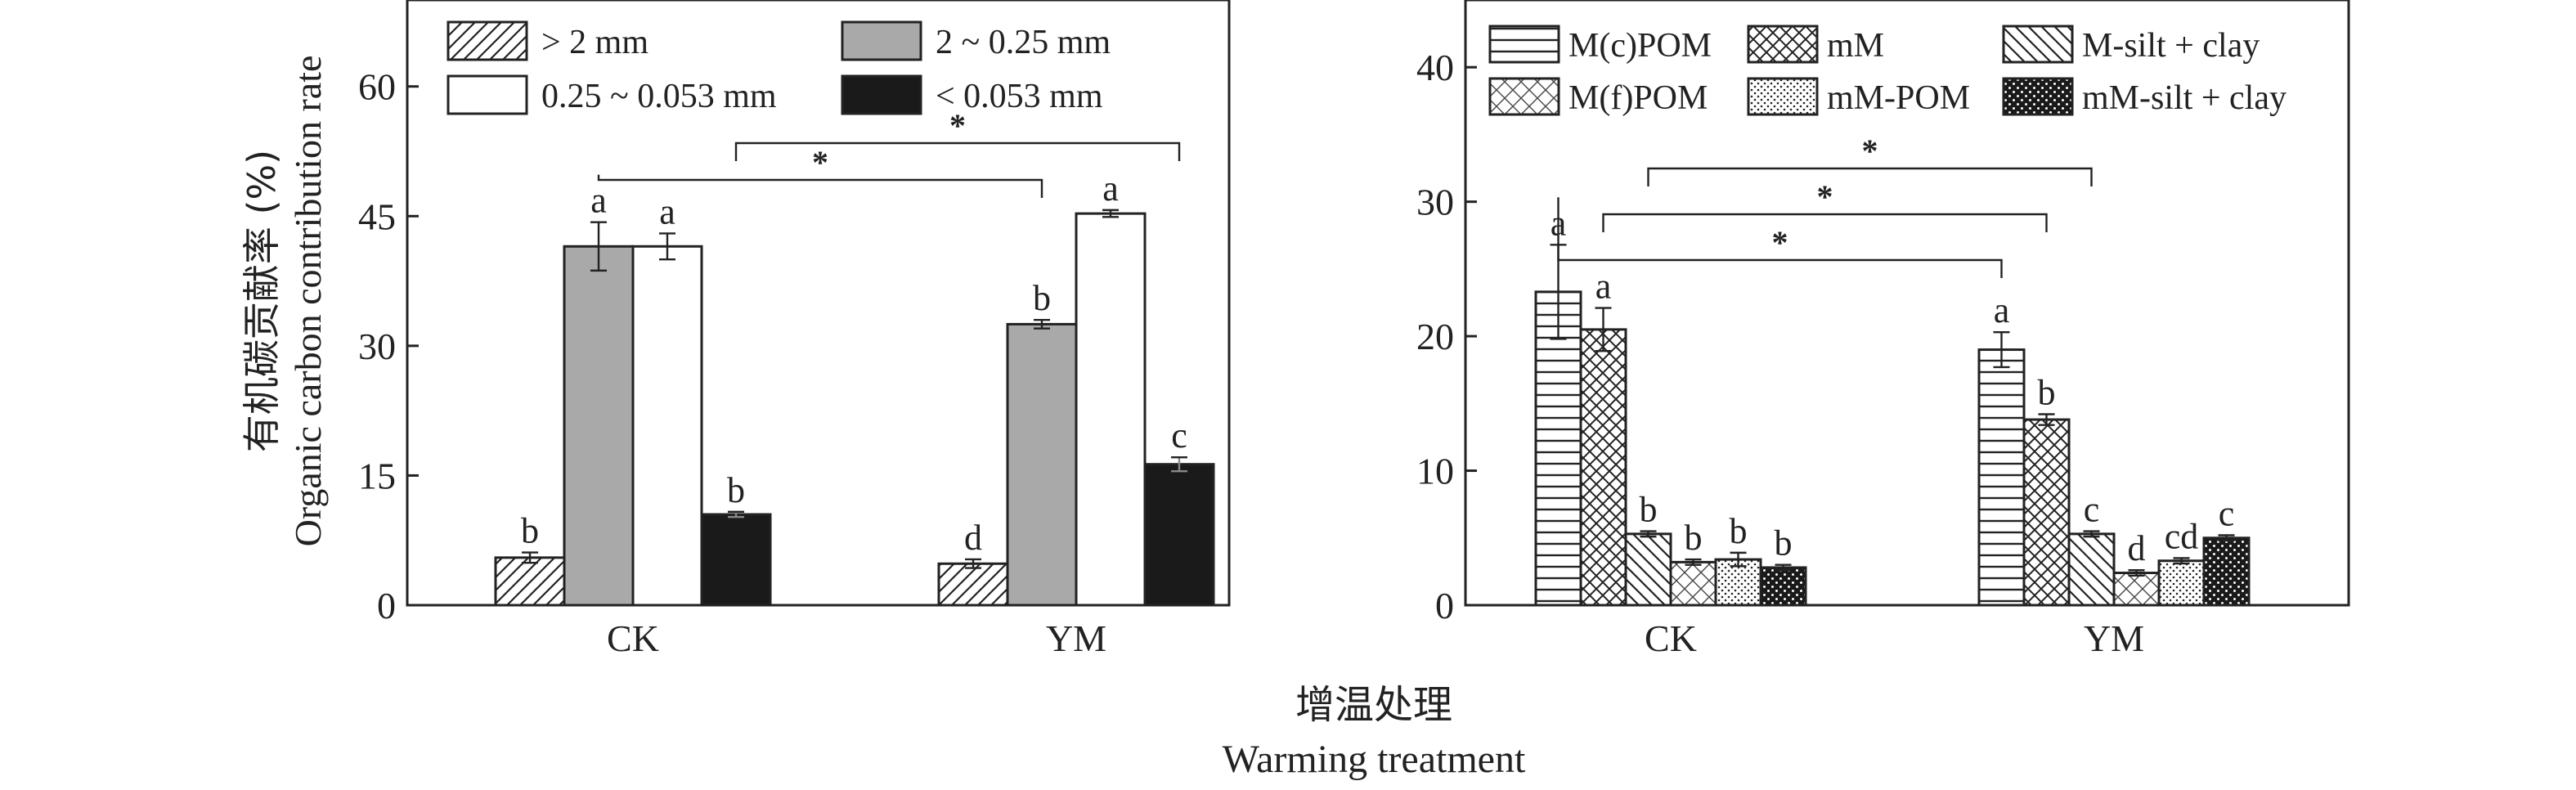 The image size is (2576, 790). I want to click on legend-label: mM, so click(1855, 46).